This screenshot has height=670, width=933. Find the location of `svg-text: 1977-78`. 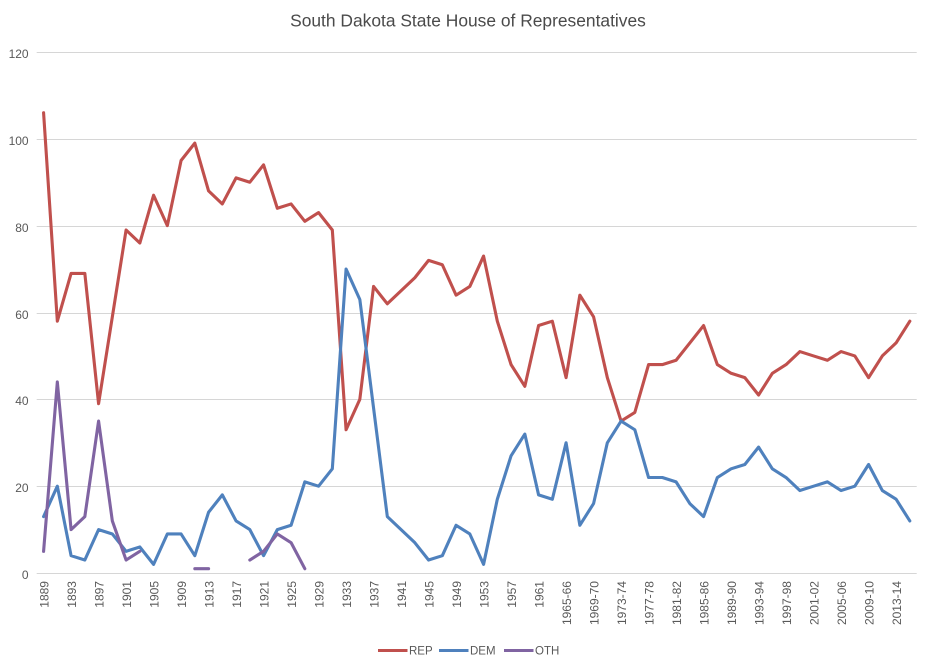

svg-text: 1977-78 is located at coordinates (649, 603).